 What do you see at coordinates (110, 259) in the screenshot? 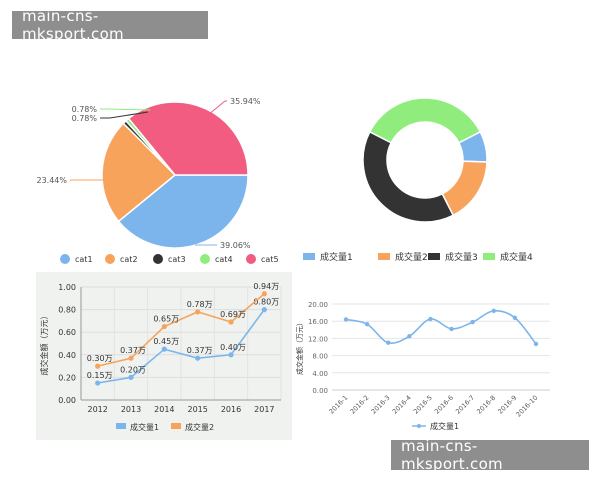
I see `pie-legend-marker-cat2` at bounding box center [110, 259].